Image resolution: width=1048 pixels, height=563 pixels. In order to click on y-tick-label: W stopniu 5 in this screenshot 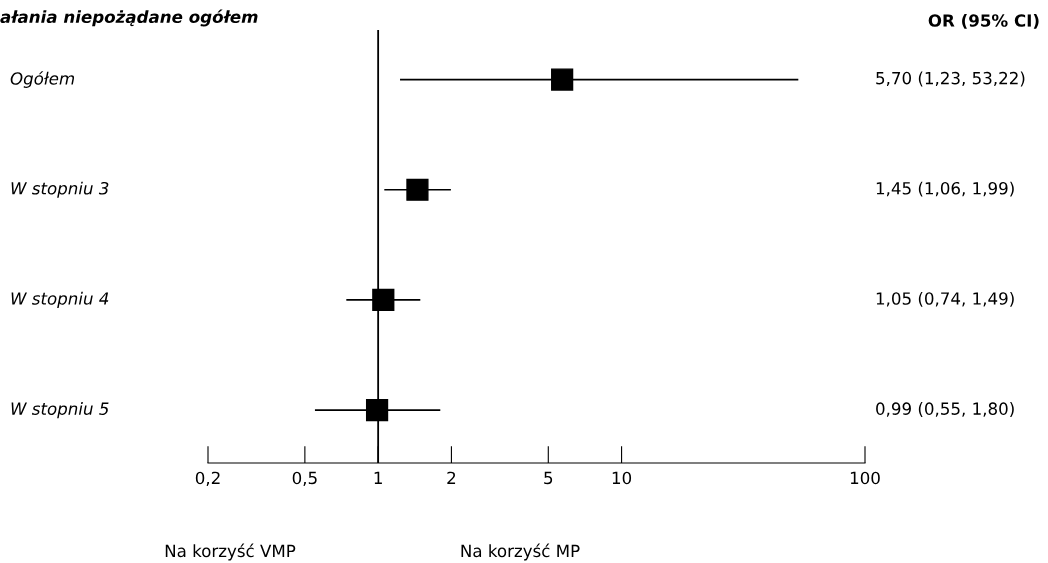, I will do `click(60, 410)`.